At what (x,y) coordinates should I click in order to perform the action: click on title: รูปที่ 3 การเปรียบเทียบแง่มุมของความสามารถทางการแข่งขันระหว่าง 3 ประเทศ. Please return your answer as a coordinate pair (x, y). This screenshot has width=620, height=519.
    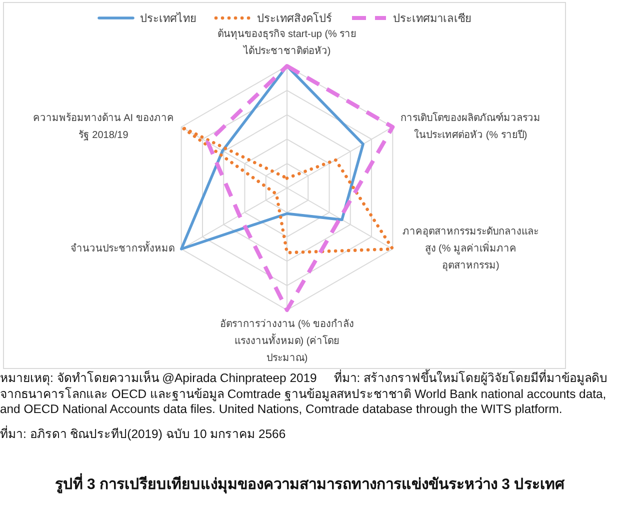
    Looking at the image, I should click on (310, 484).